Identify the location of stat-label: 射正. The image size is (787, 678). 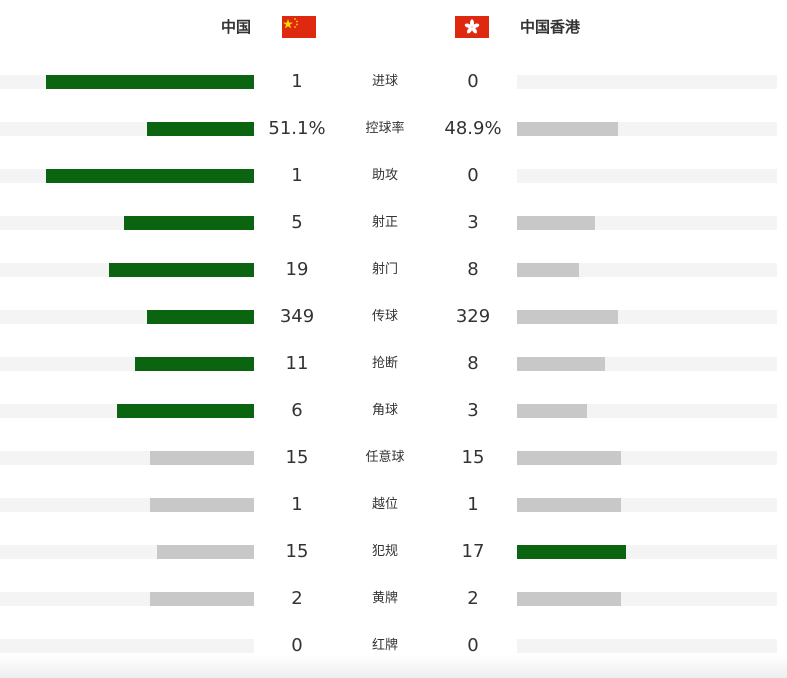
(384, 222).